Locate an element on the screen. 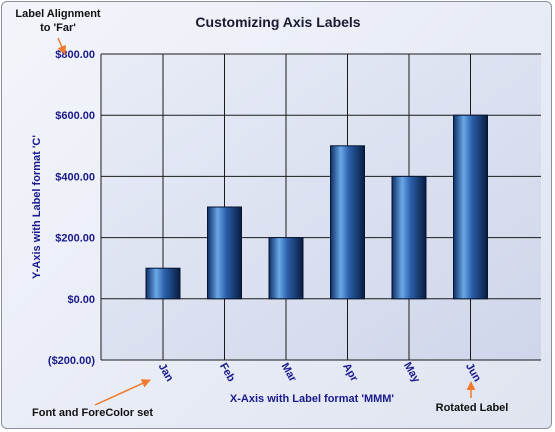 Image resolution: width=555 pixels, height=432 pixels. y-tick-label: $600.00 is located at coordinates (75, 116).